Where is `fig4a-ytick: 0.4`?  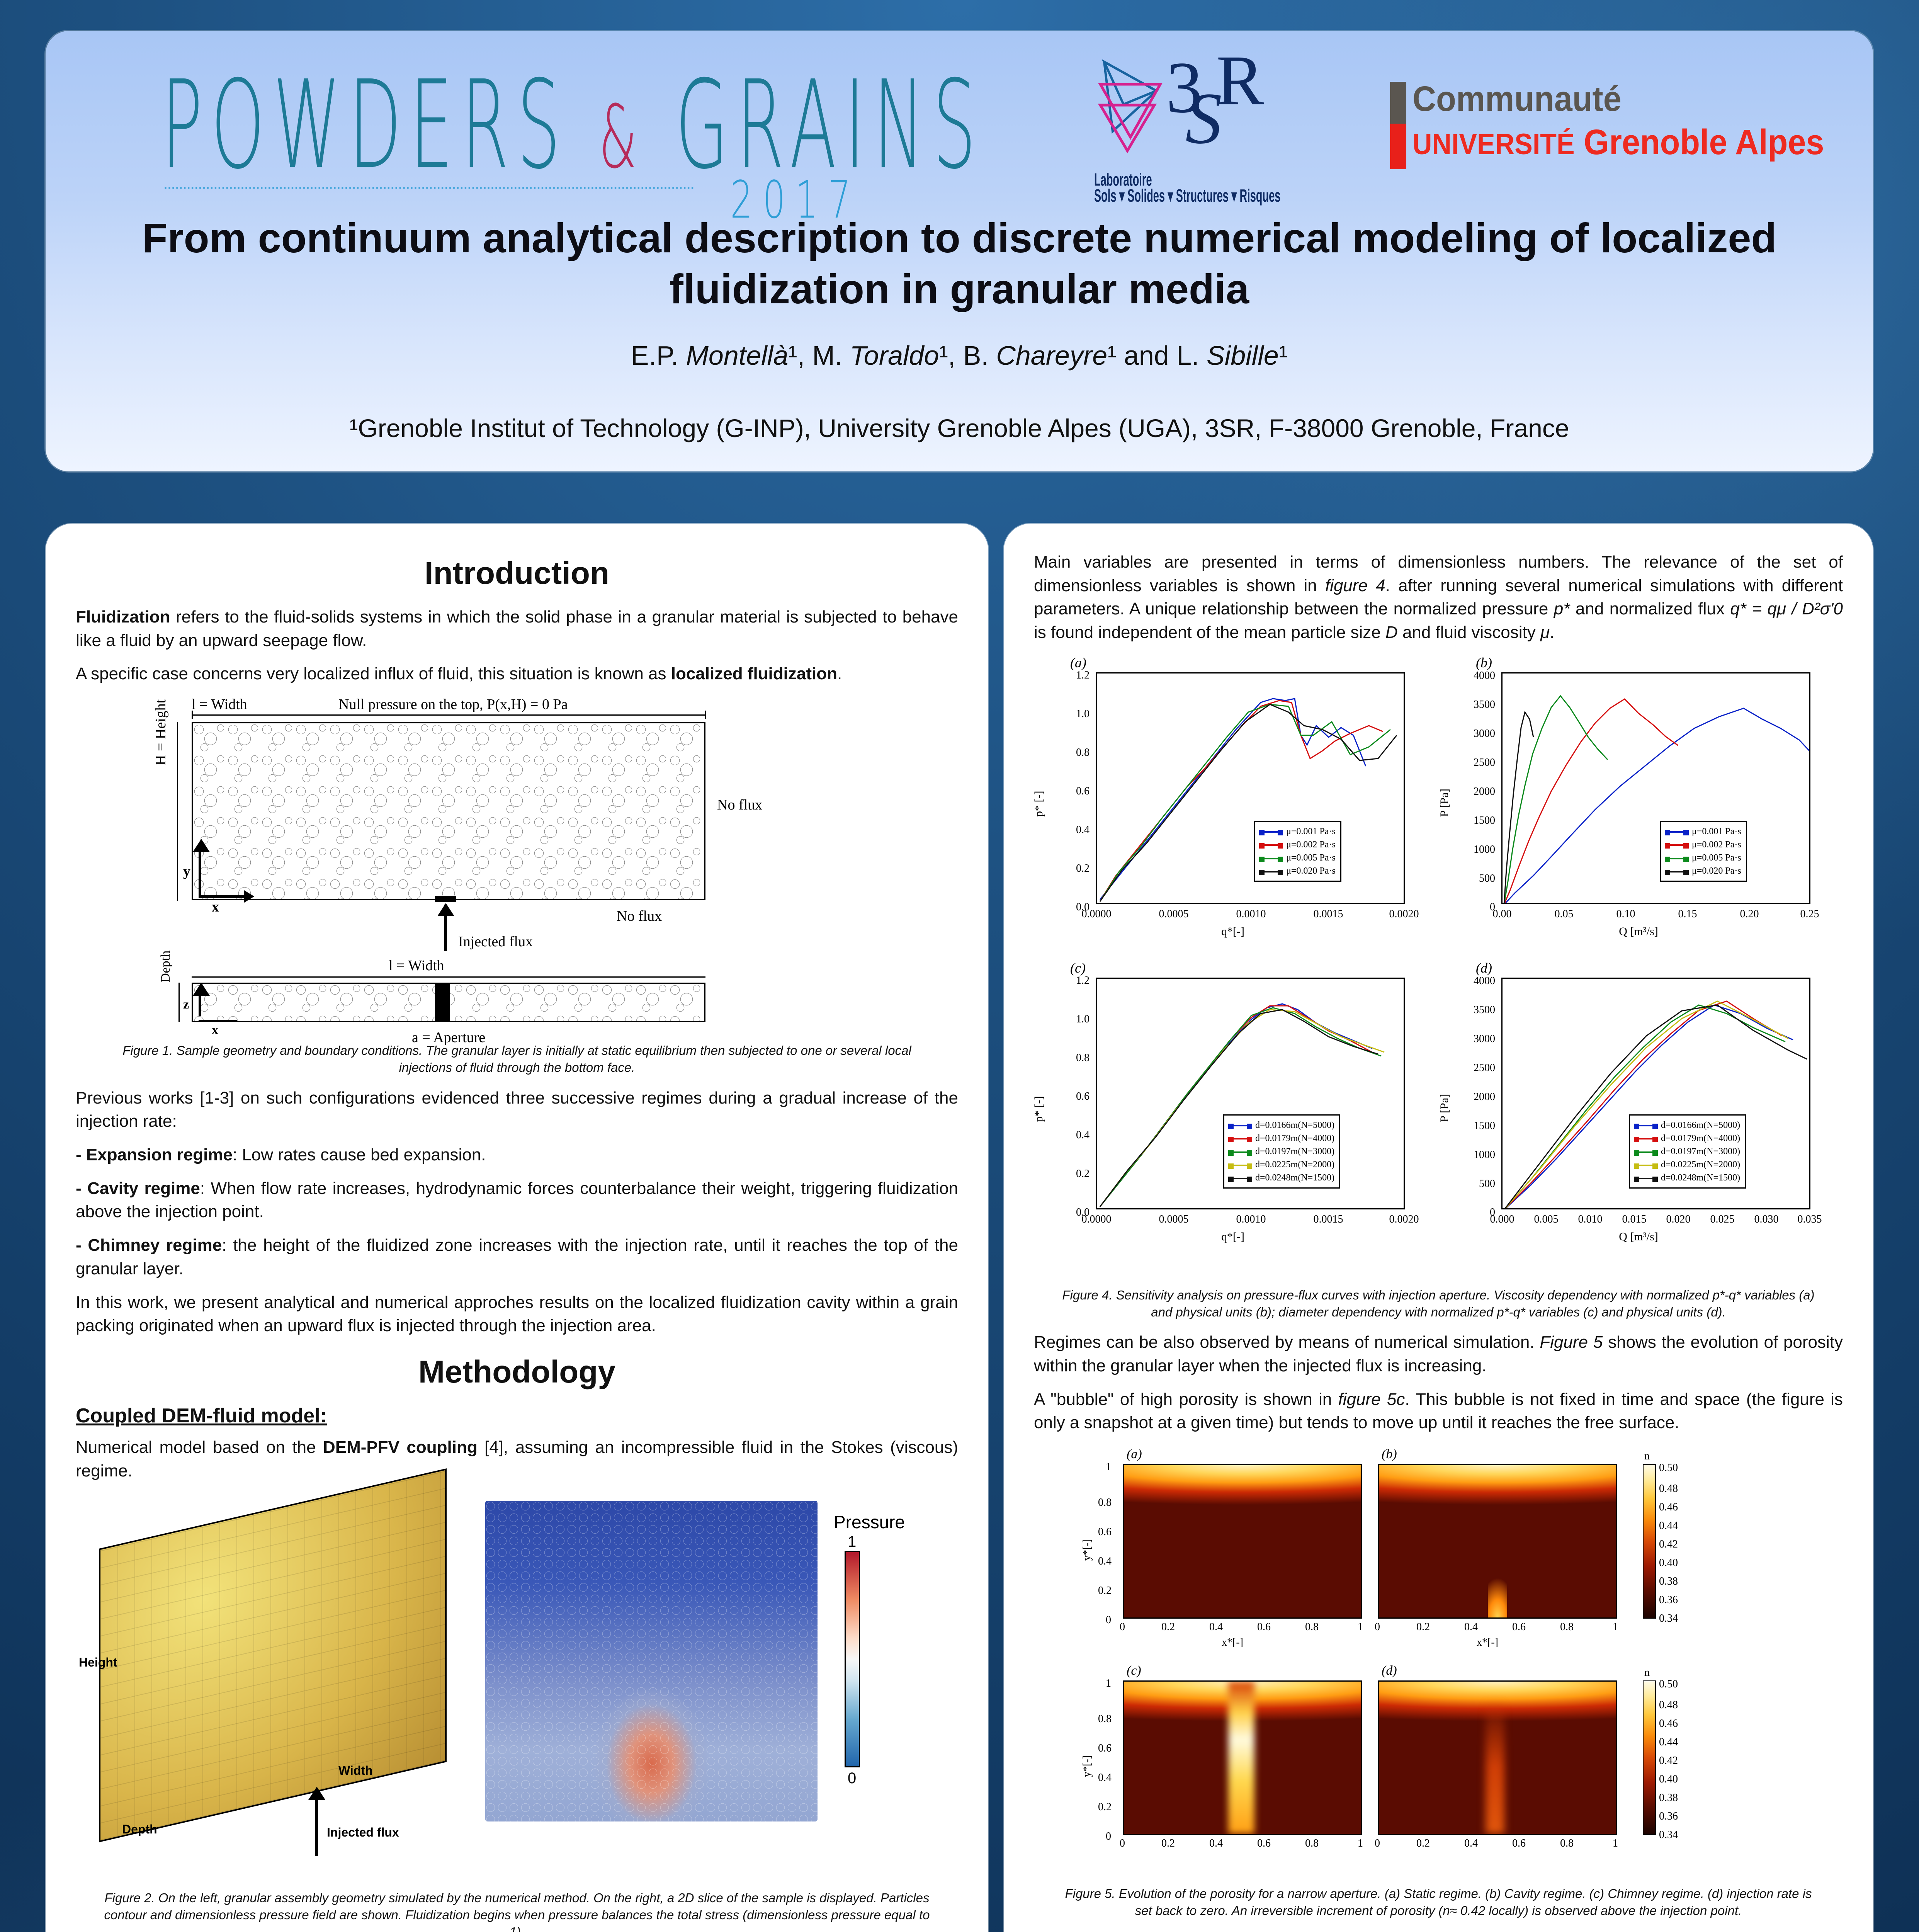 fig4a-ytick: 0.4 is located at coordinates (1083, 829).